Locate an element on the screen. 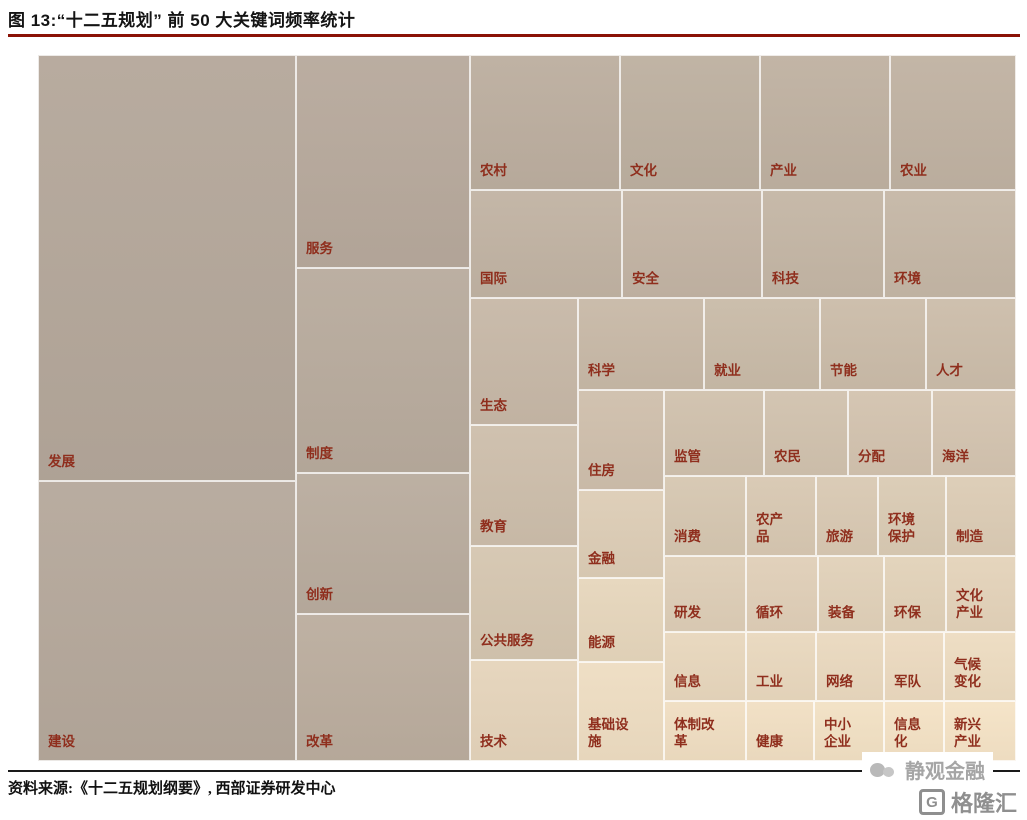 The image size is (1027, 820). treemap-cell: 生态 is located at coordinates (524, 361).